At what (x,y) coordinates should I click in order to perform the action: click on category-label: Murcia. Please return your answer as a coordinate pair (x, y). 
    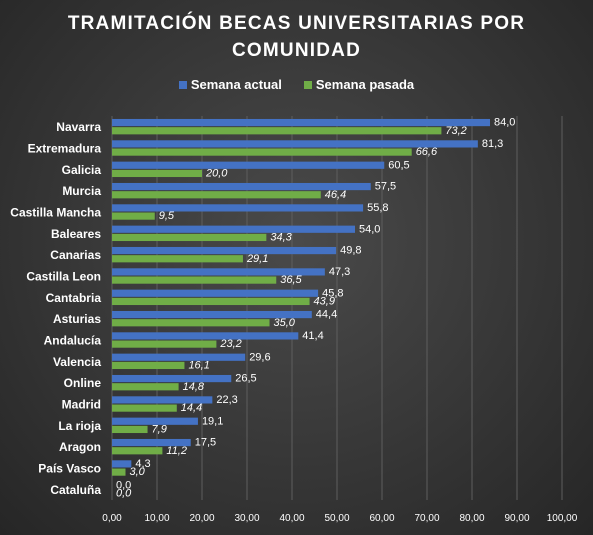
    Looking at the image, I should click on (81, 191).